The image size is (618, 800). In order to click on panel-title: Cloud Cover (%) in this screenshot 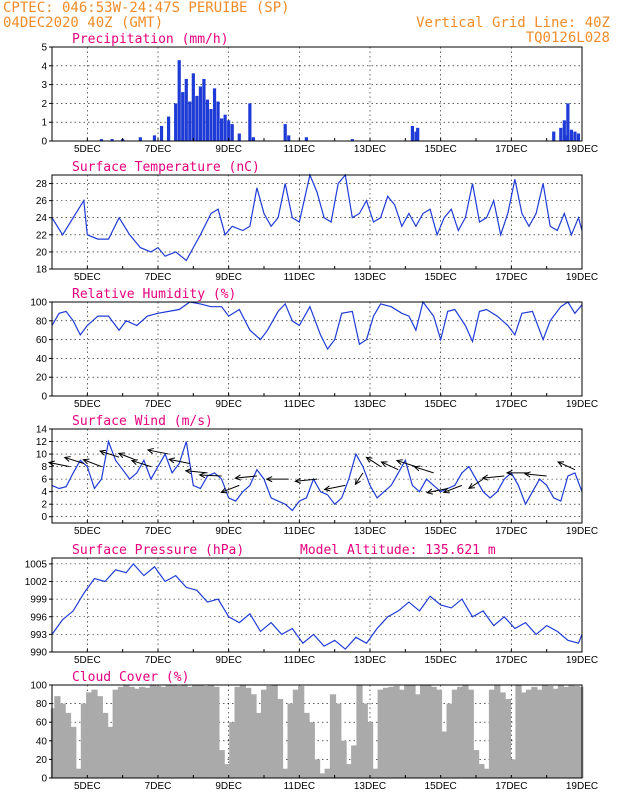, I will do `click(130, 677)`.